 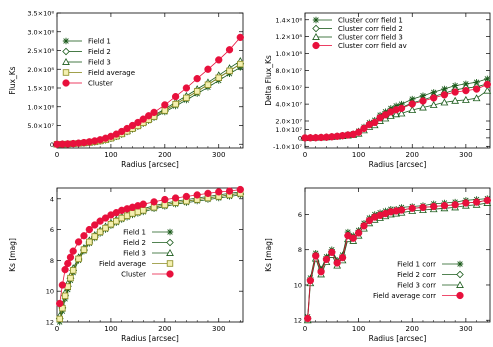 What do you see at coordinates (370, 21) in the screenshot?
I see `legend-label: Cluster corr field 1` at bounding box center [370, 21].